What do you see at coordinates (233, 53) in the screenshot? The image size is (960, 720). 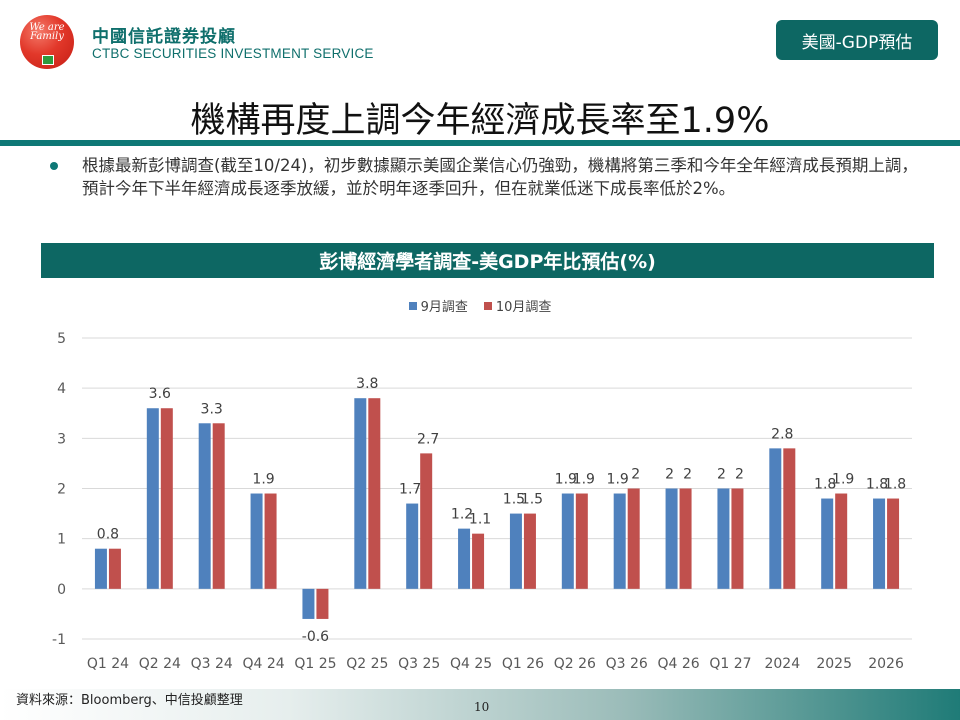 I see `brand-name-en: CTBC SECURITIES INVESTMENT SERVICE` at bounding box center [233, 53].